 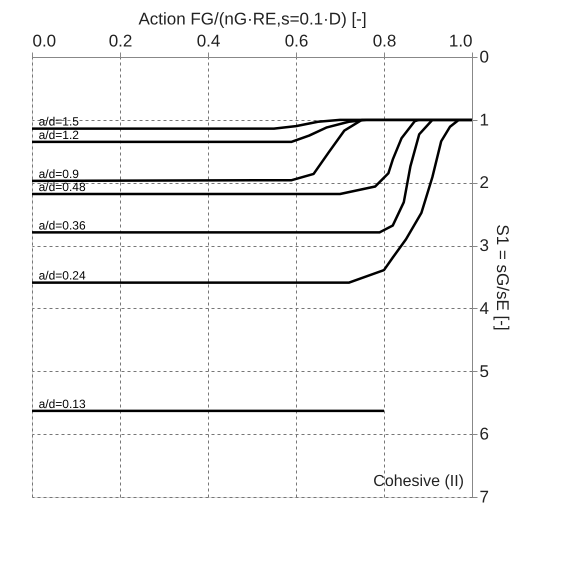 What do you see at coordinates (484, 182) in the screenshot?
I see `y-tick-label: 2` at bounding box center [484, 182].